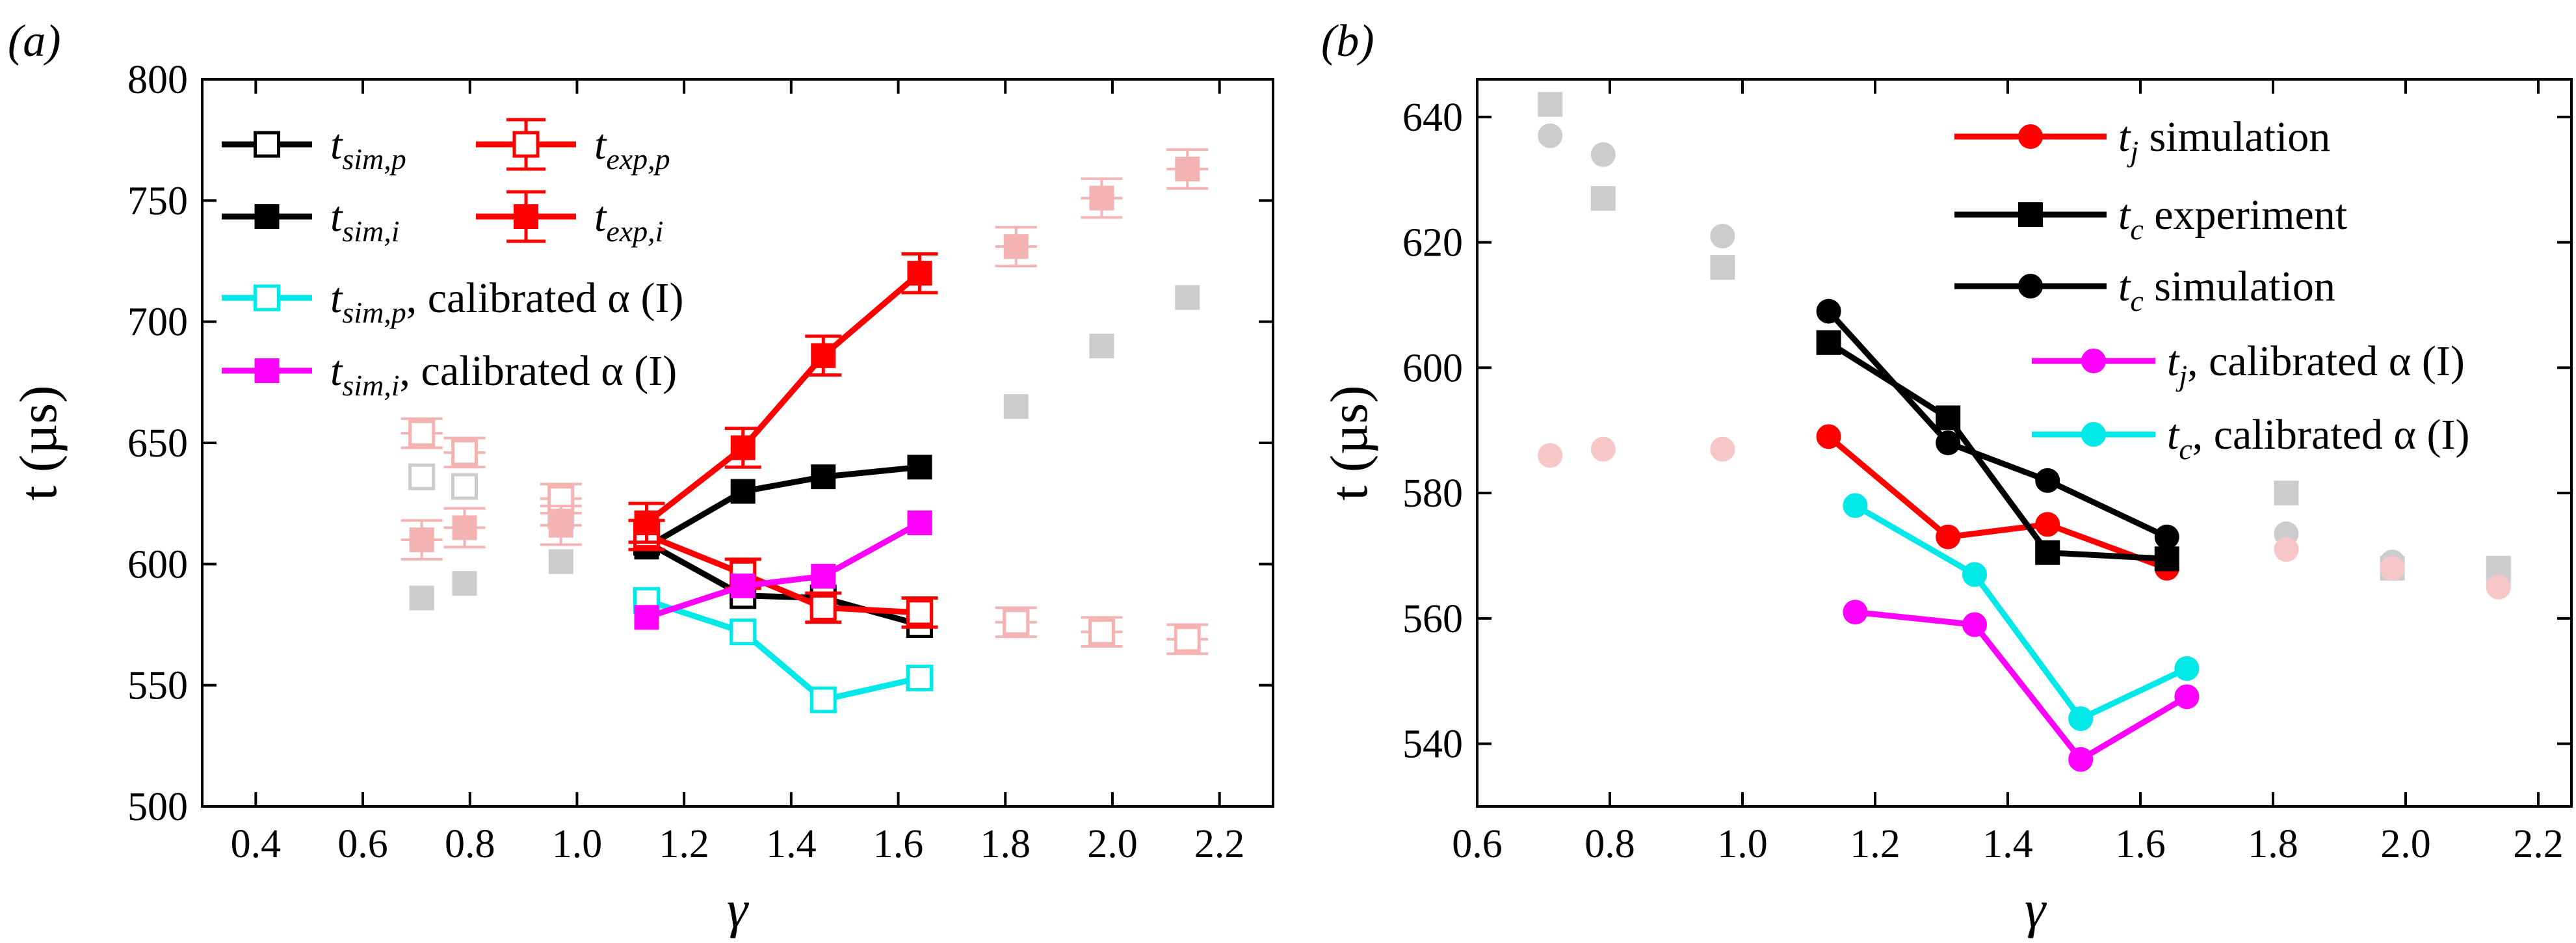  I want to click on y-tick-label: 640, so click(1432, 118).